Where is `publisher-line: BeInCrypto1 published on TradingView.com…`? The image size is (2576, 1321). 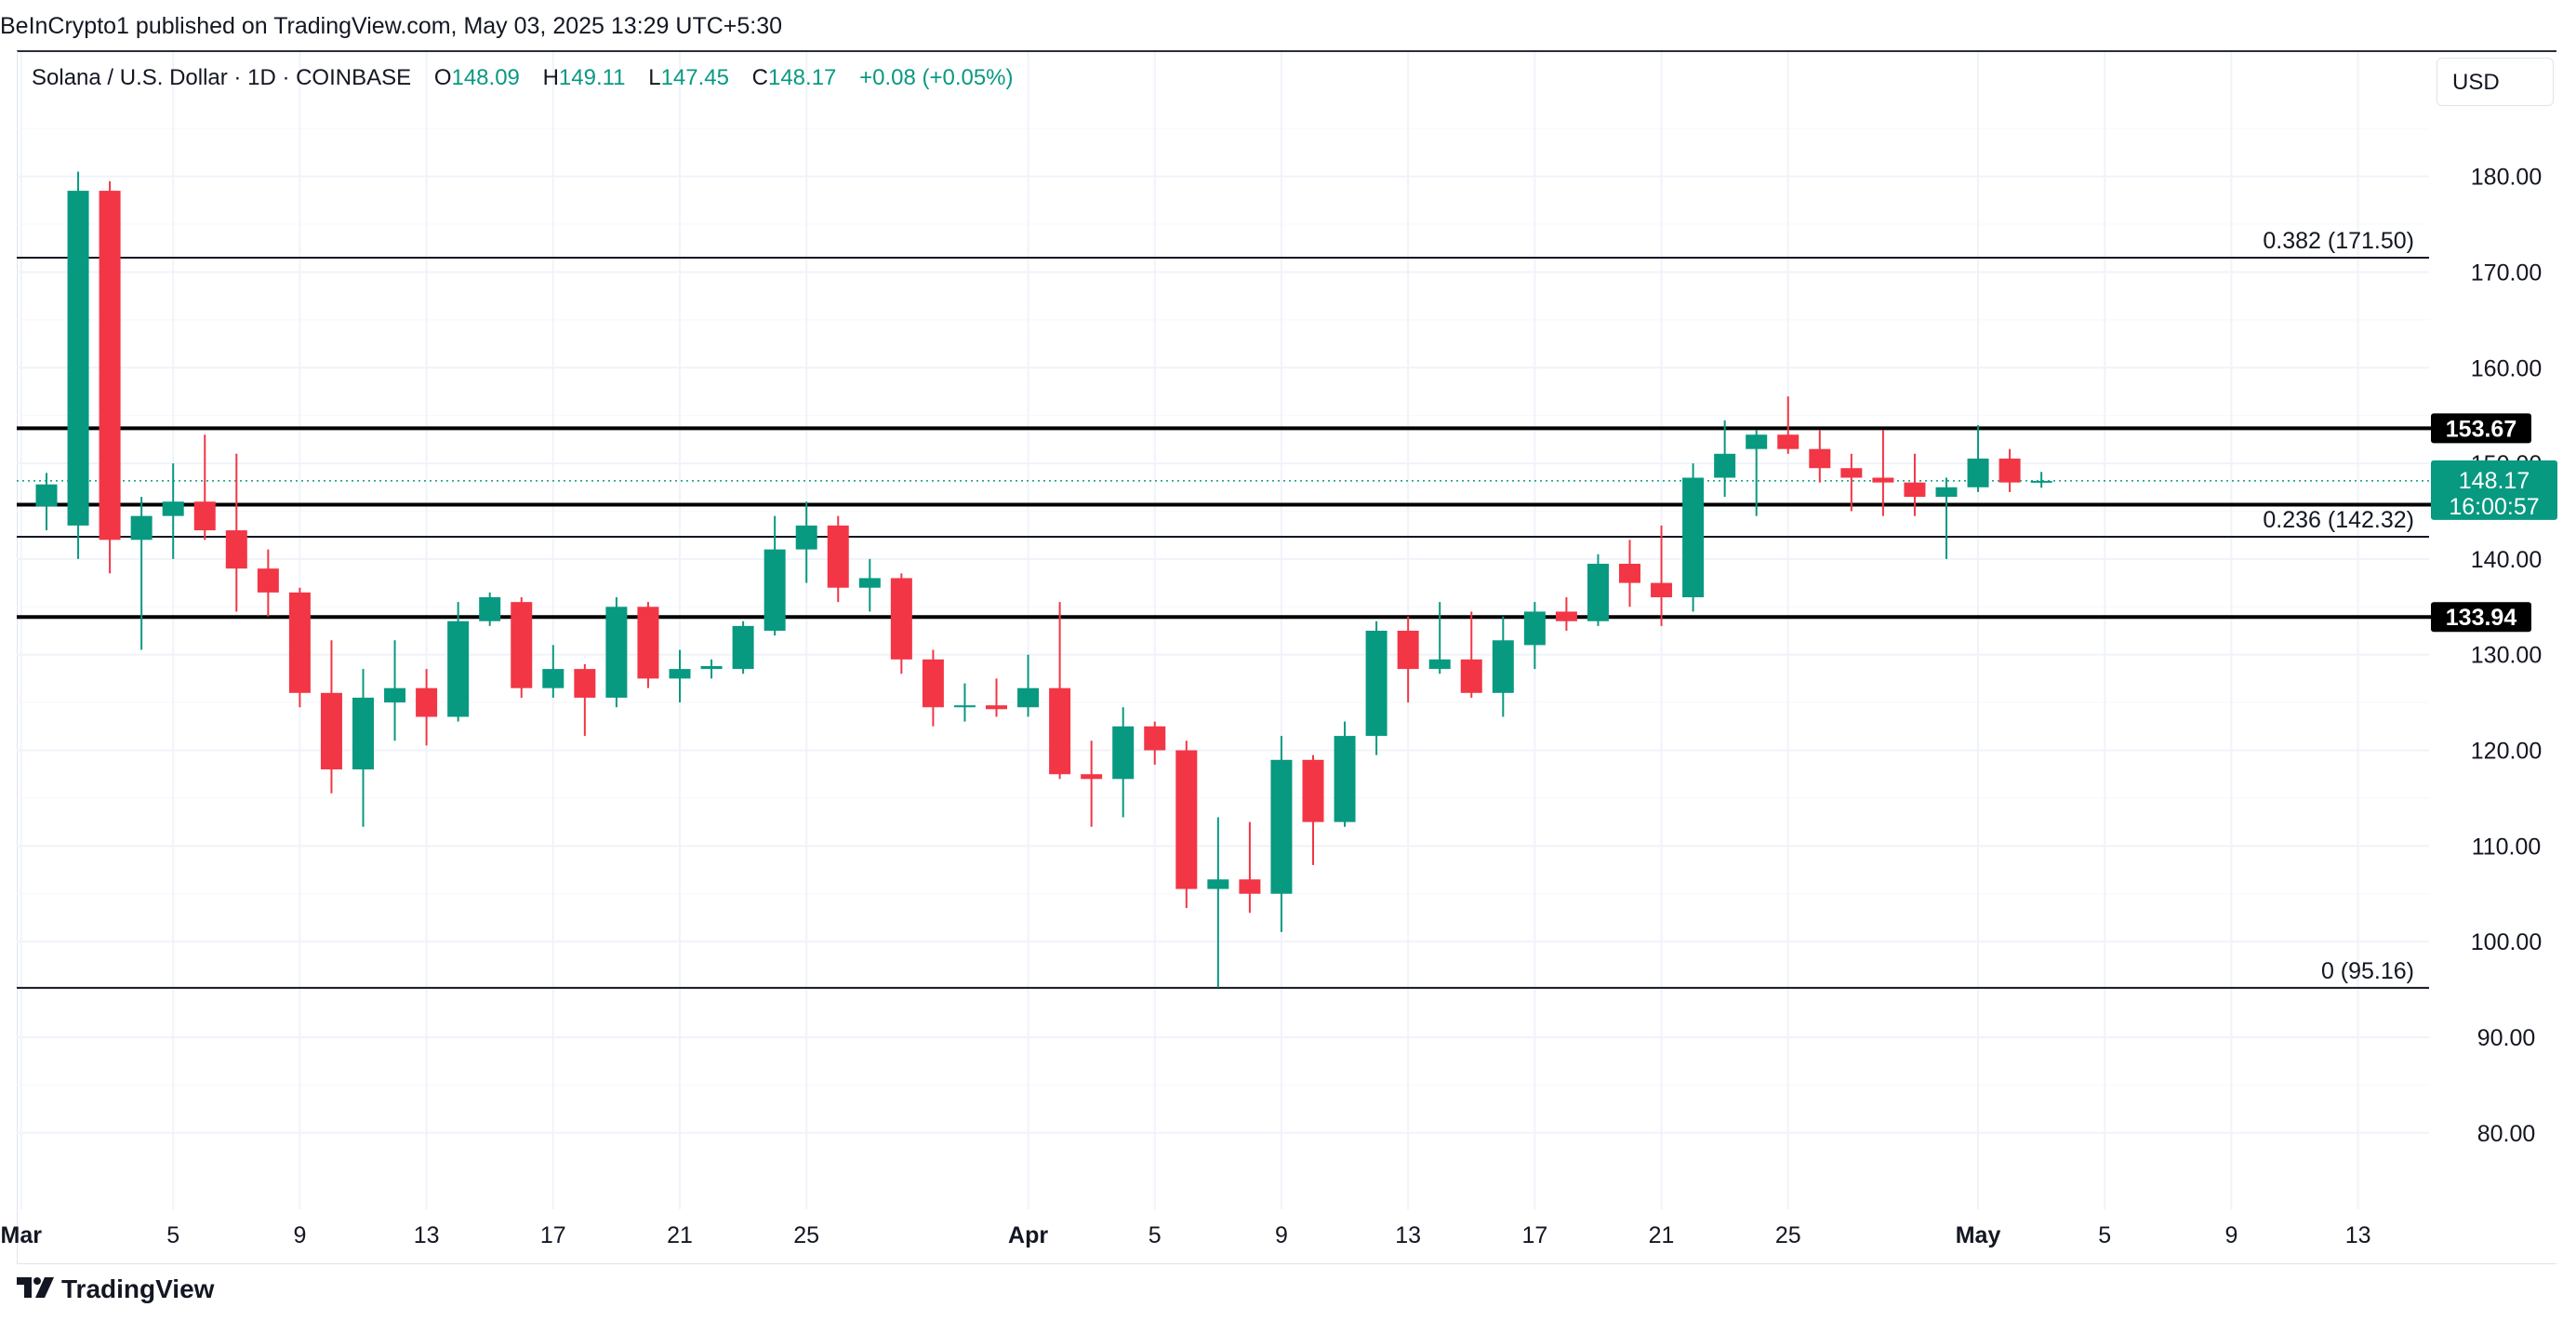
publisher-line: BeInCrypto1 published on TradingView.com… is located at coordinates (391, 26).